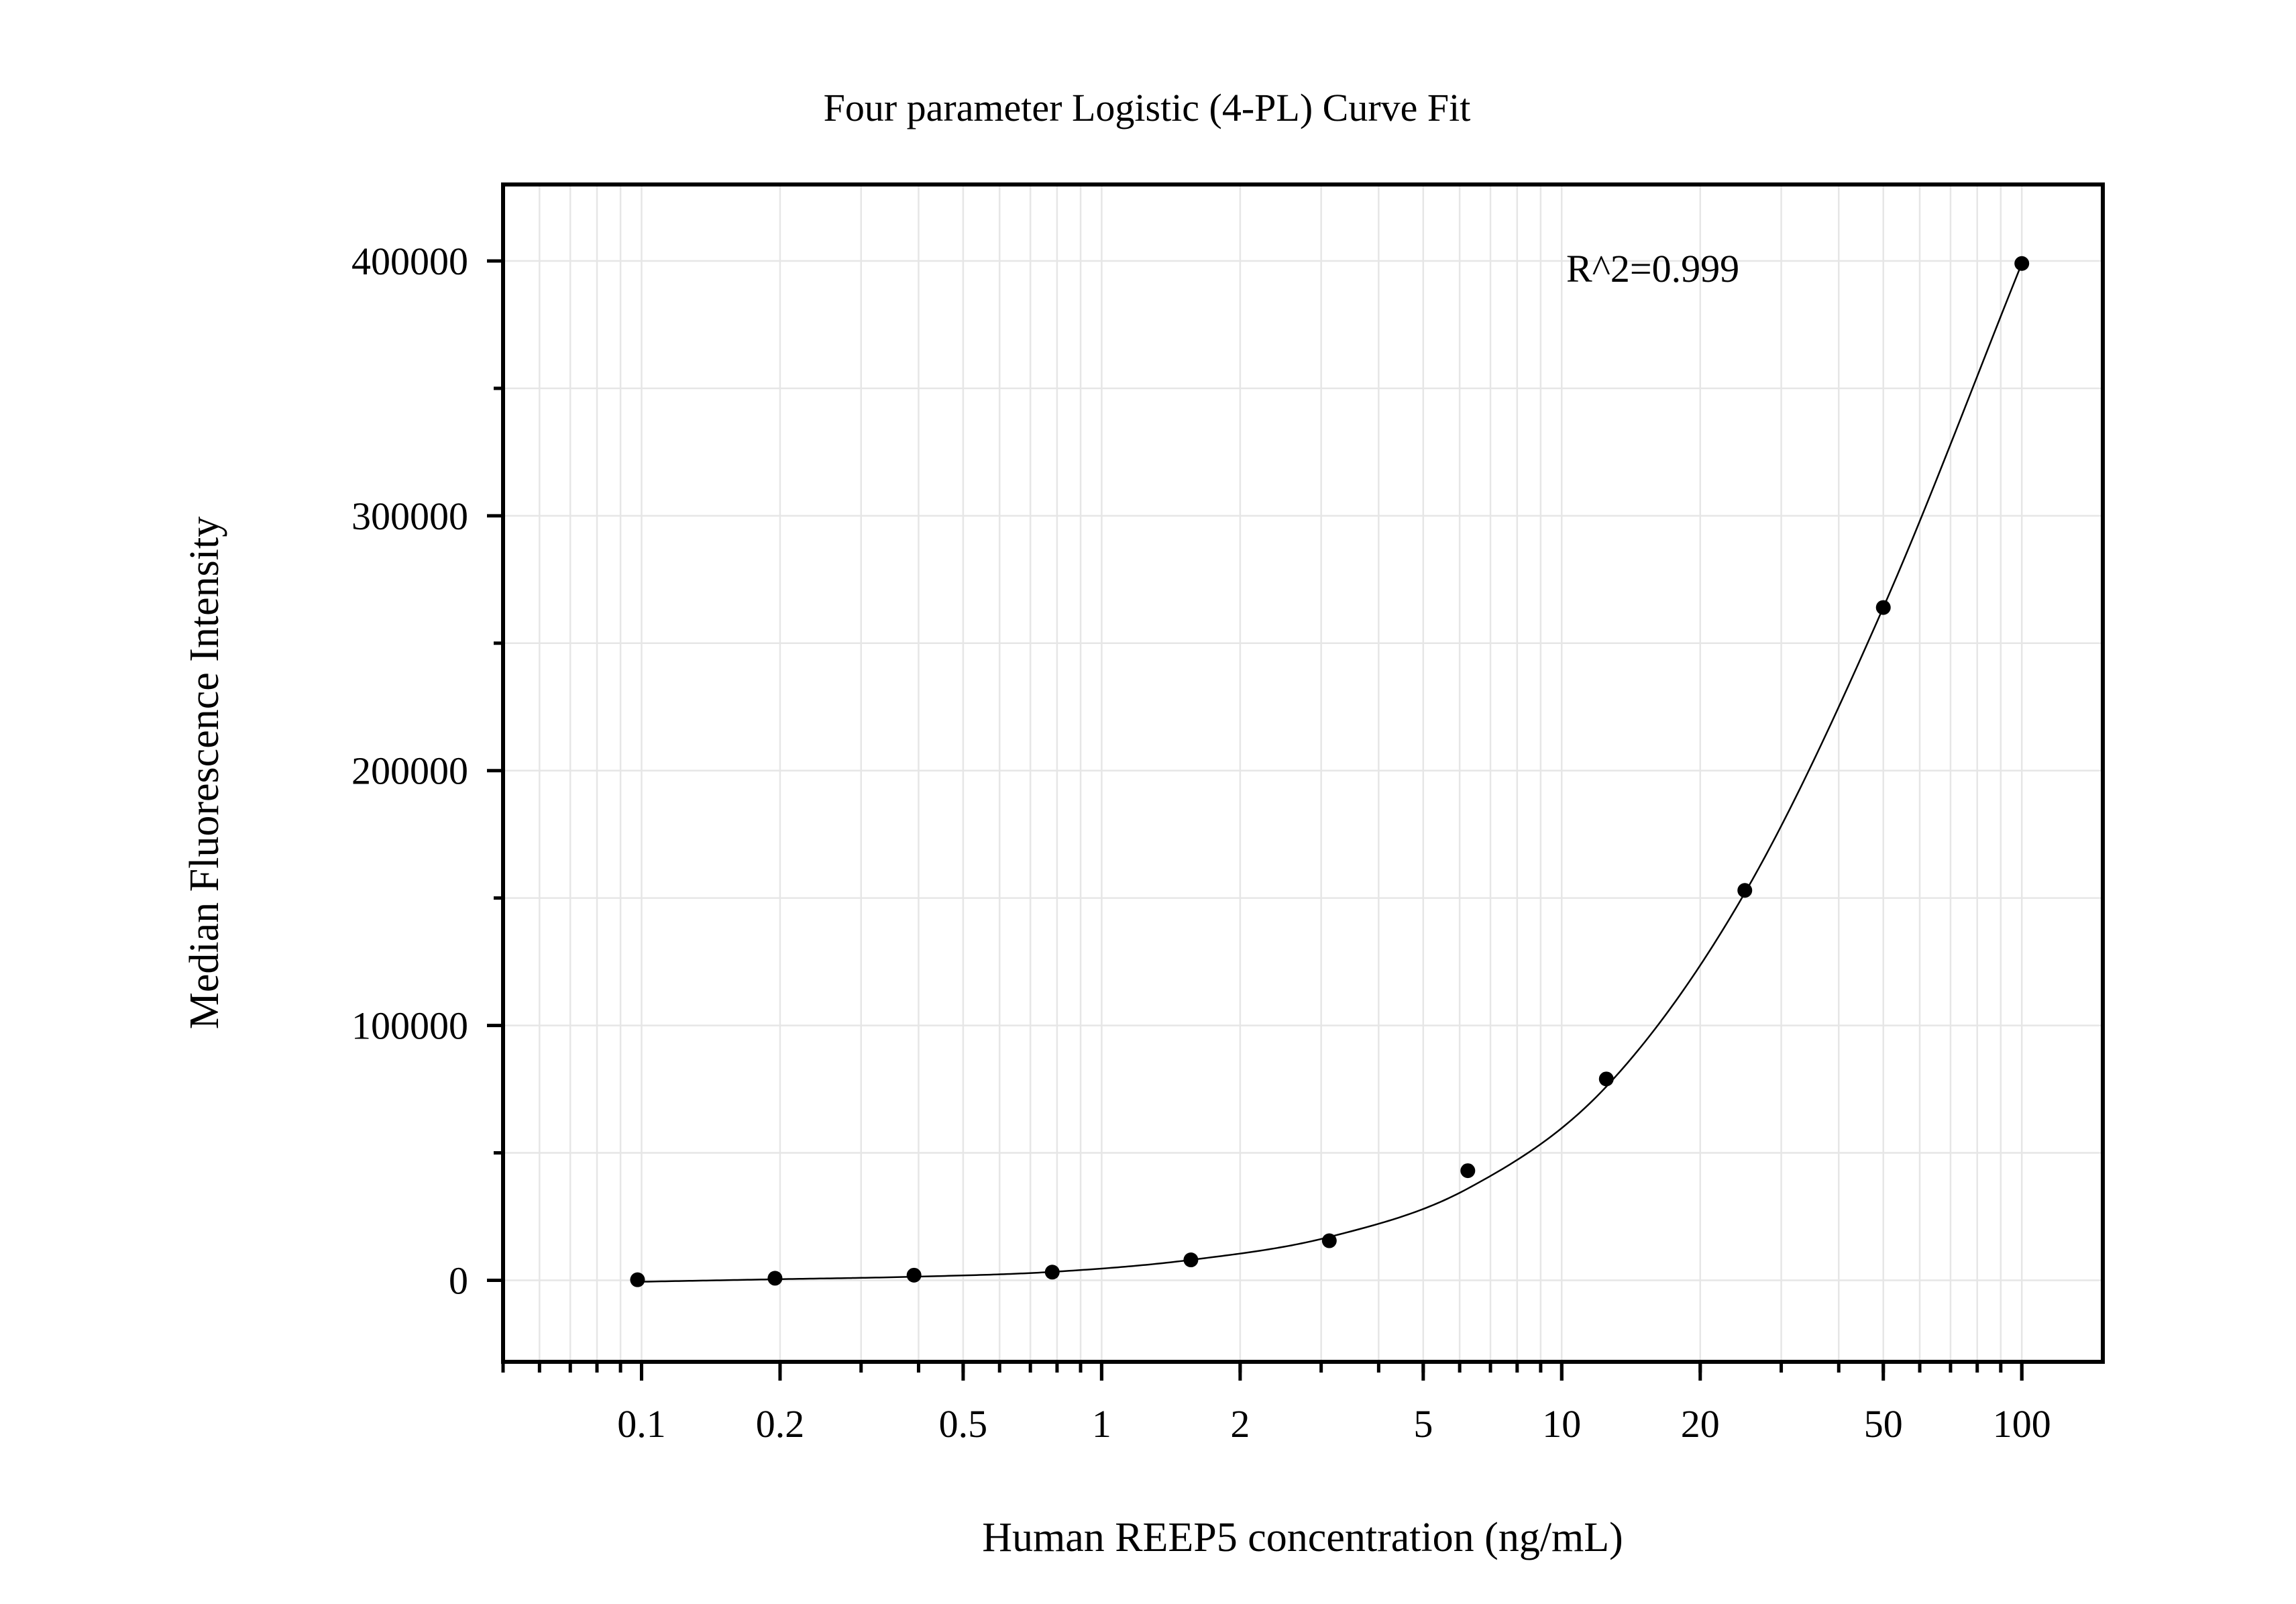 The image size is (2296, 1604). What do you see at coordinates (1240, 1424) in the screenshot?
I see `x-tick-label: 2` at bounding box center [1240, 1424].